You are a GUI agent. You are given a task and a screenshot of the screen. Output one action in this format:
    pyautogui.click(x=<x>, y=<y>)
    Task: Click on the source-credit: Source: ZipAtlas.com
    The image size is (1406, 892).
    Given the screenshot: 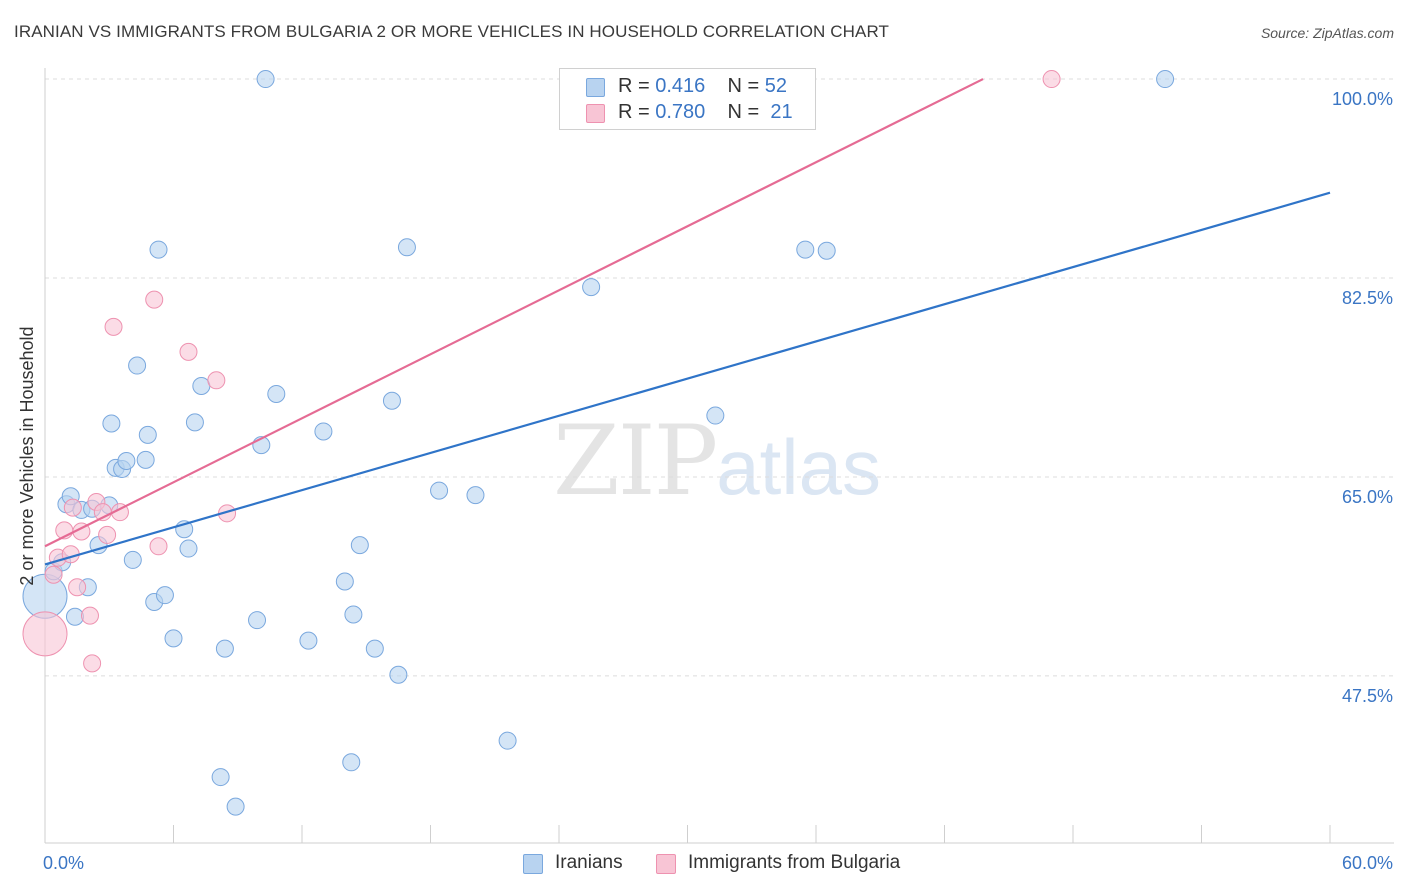 What is the action you would take?
    pyautogui.click(x=1327, y=33)
    